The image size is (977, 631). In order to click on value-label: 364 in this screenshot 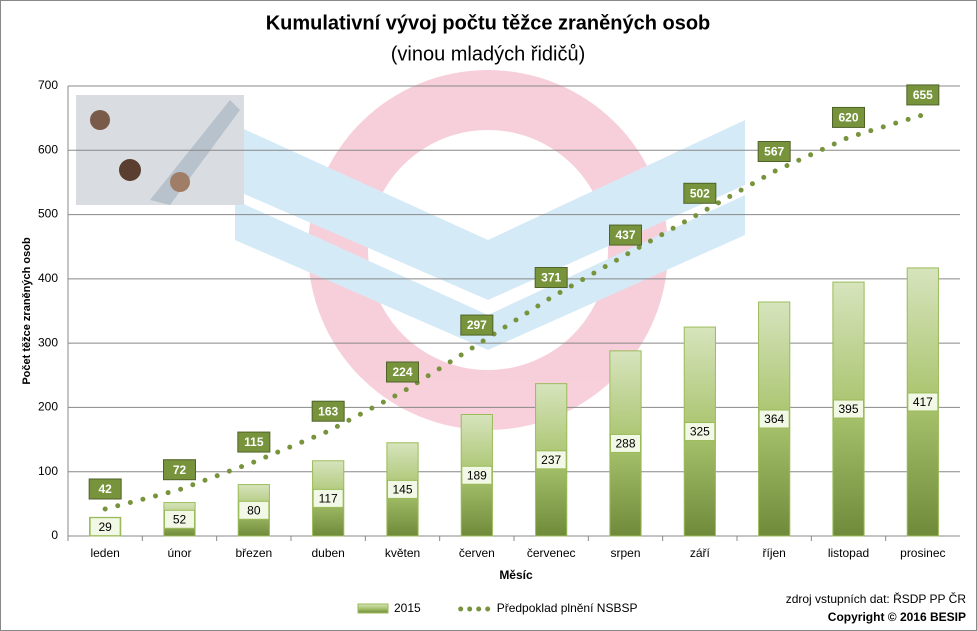, I will do `click(774, 419)`.